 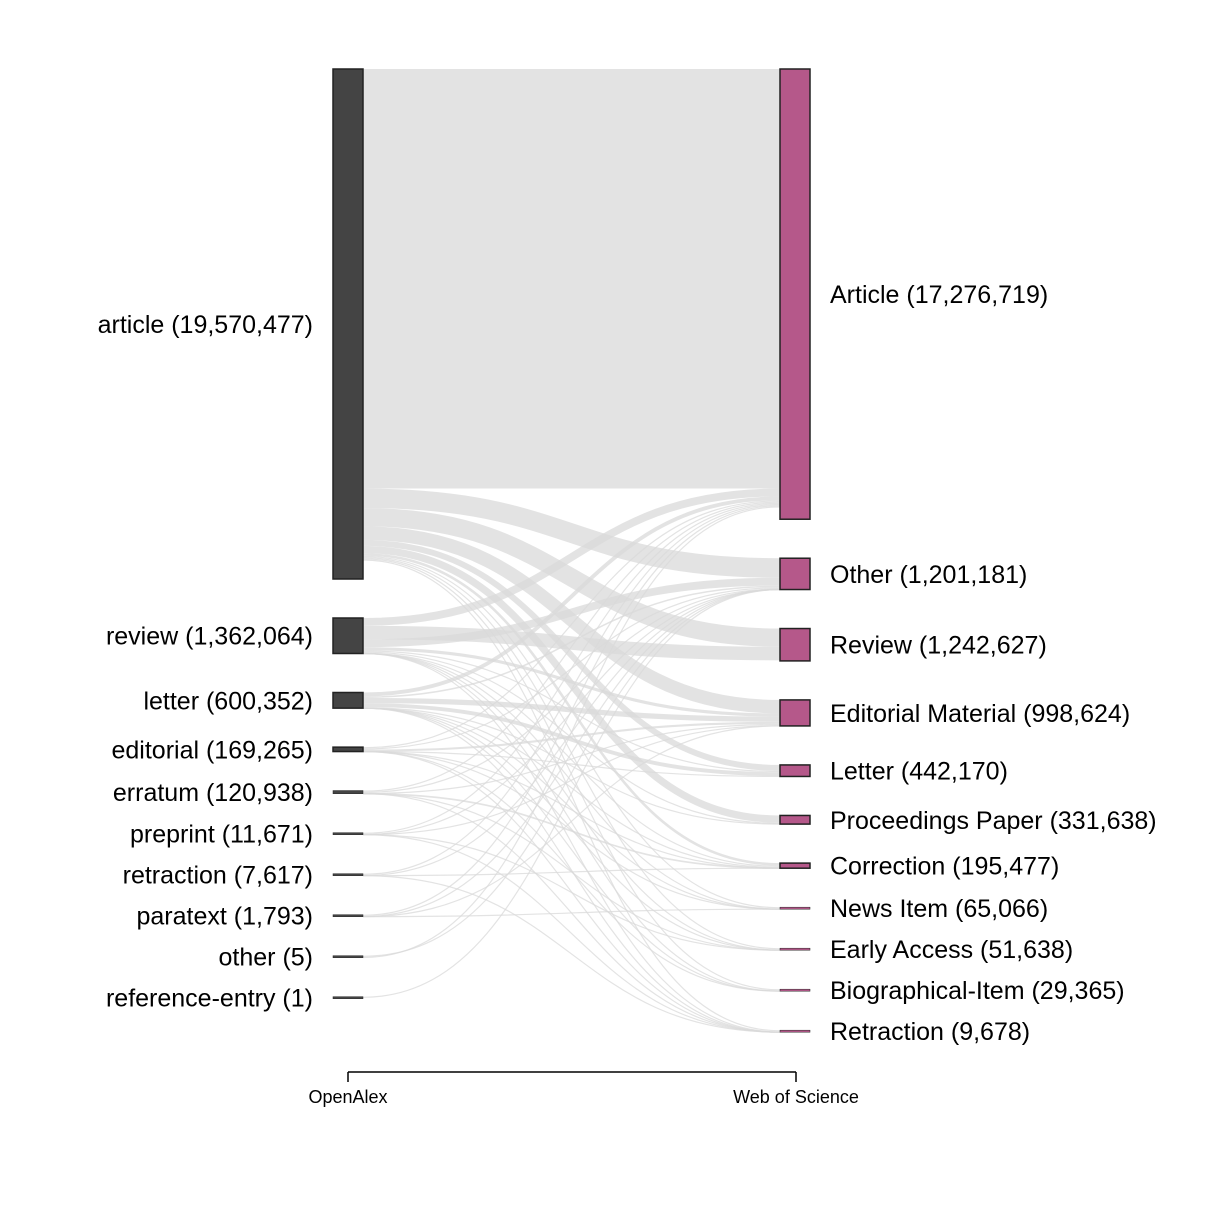 I want to click on openalex-node-preprint, so click(x=348, y=833).